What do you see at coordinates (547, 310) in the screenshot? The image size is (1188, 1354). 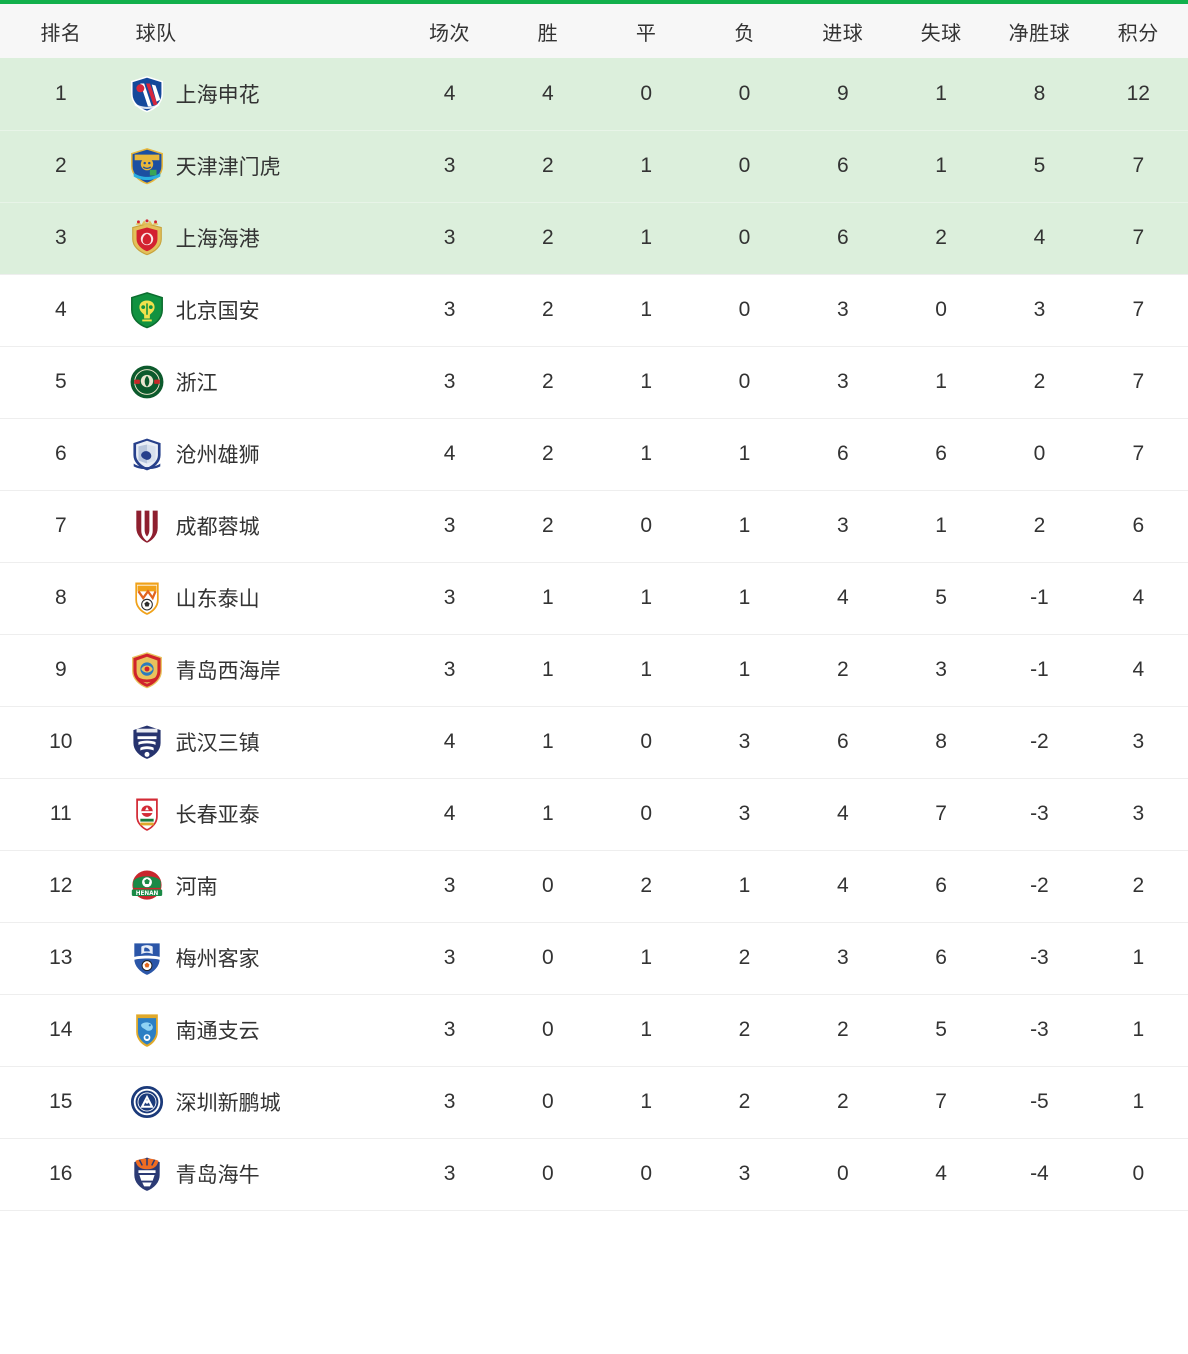 I see `cell-win: 2` at bounding box center [547, 310].